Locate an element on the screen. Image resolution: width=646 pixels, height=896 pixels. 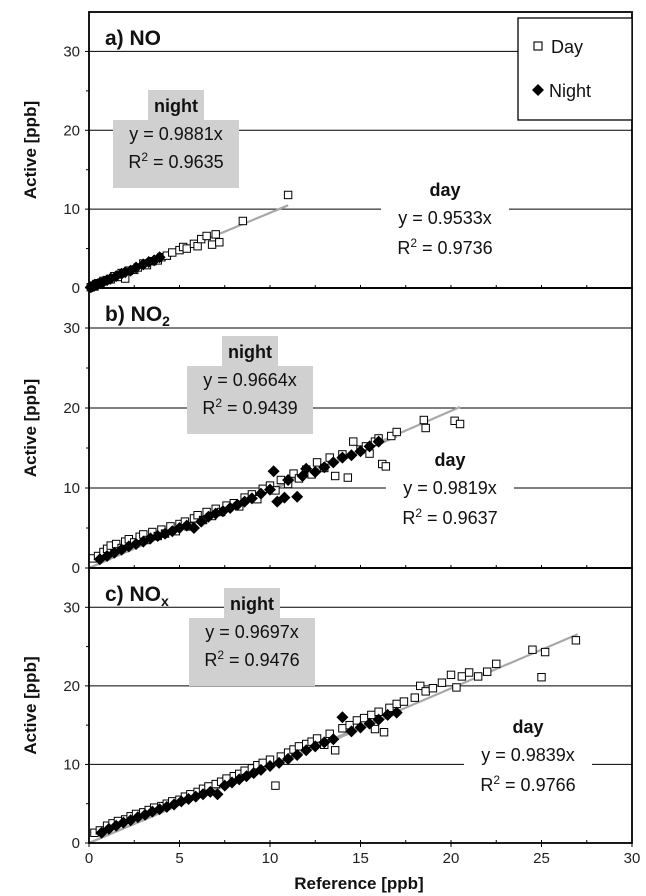
night-label-bg is located at coordinates (250, 351).